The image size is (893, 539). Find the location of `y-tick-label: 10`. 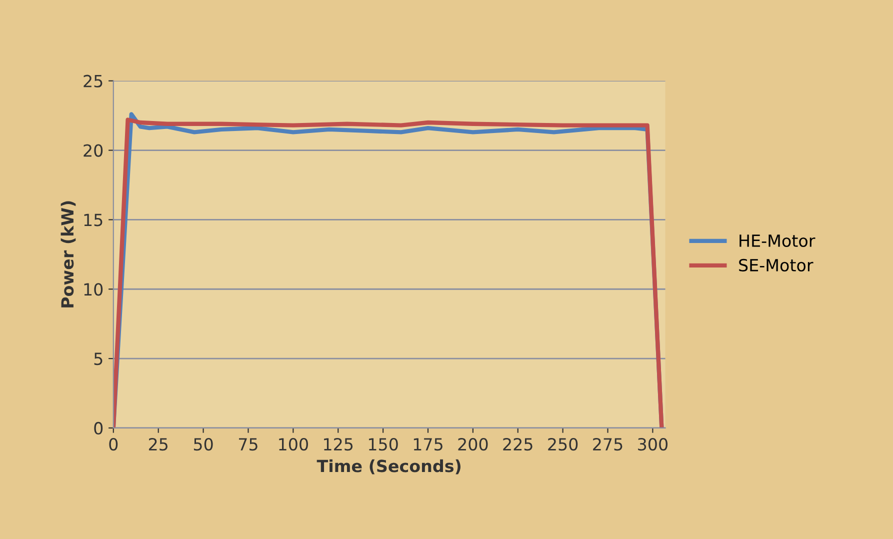

y-tick-label: 10 is located at coordinates (93, 289).